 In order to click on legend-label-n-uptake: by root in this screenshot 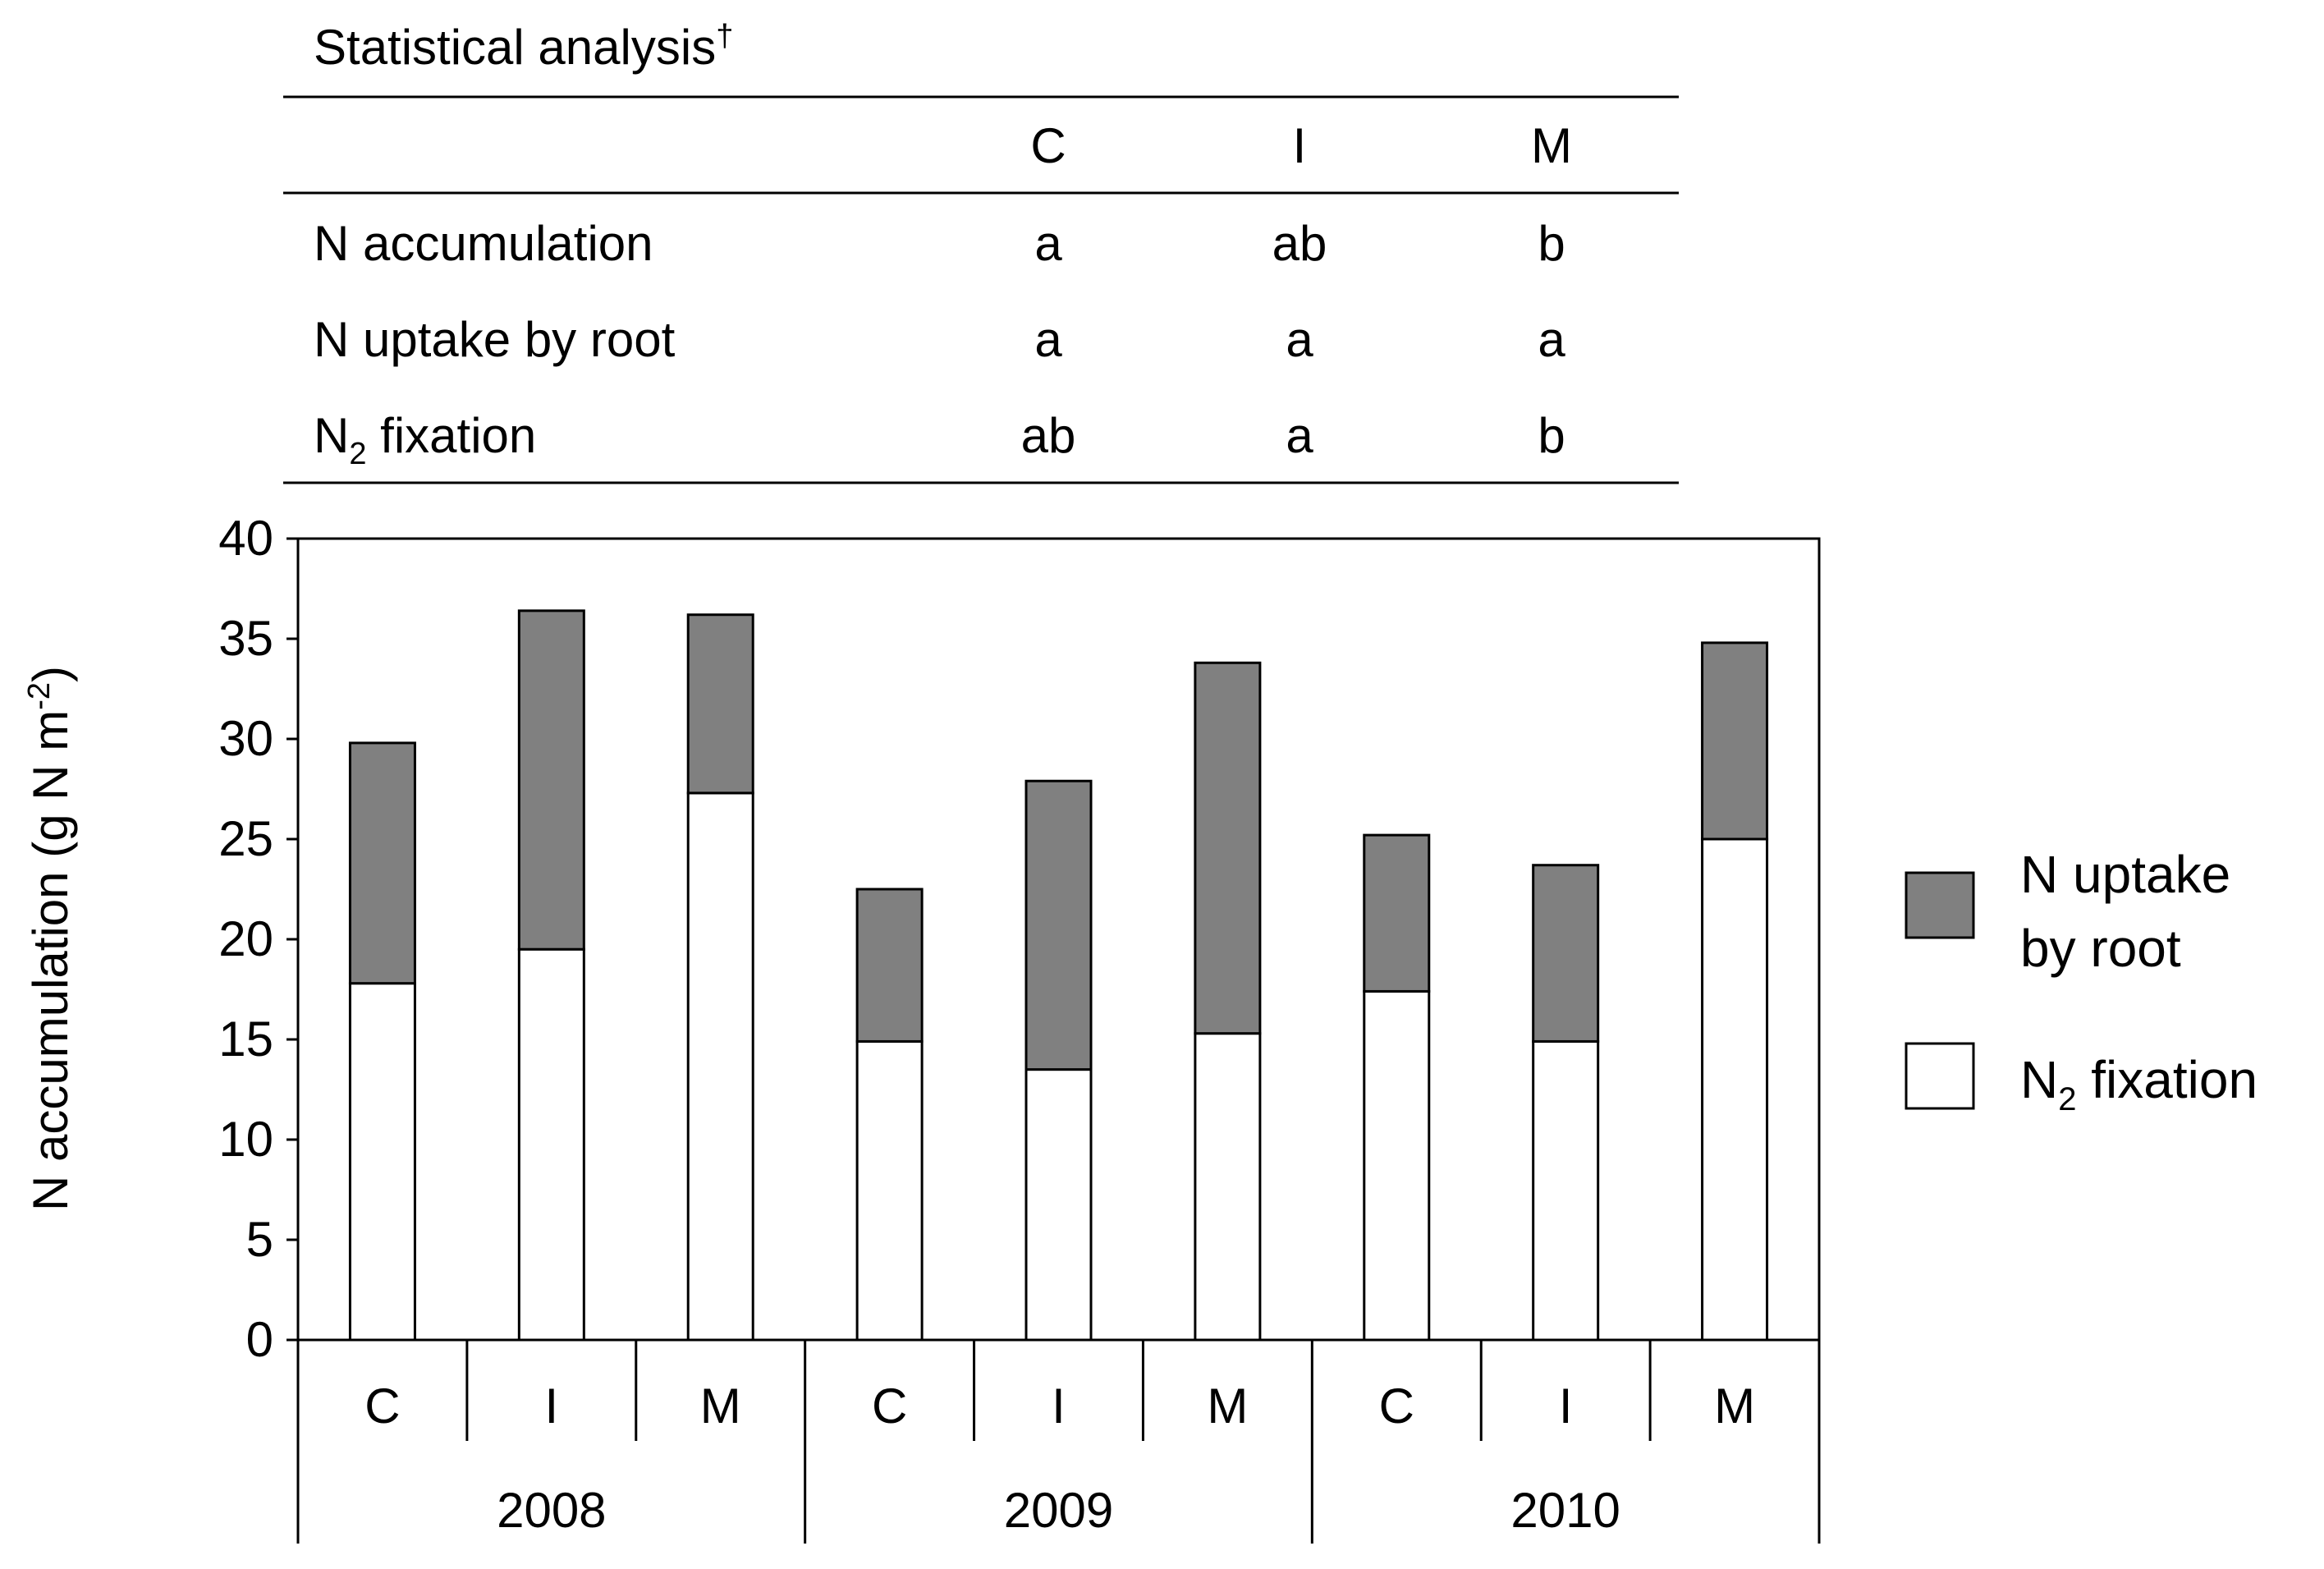, I will do `click(2100, 949)`.